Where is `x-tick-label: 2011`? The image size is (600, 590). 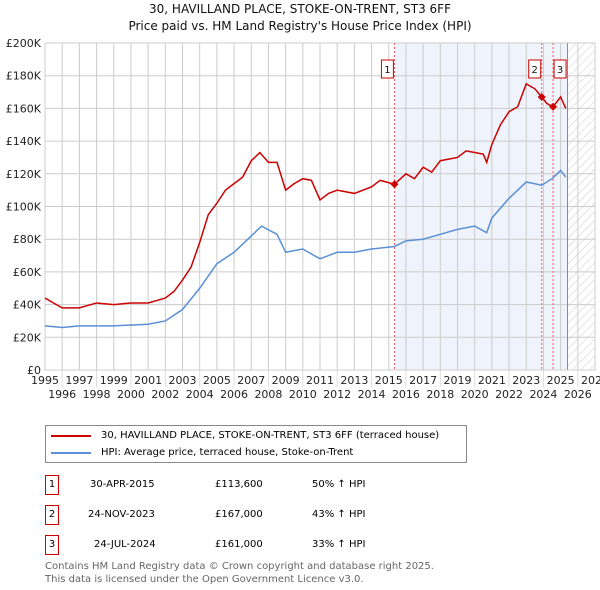
x-tick-label: 2011 is located at coordinates (320, 380).